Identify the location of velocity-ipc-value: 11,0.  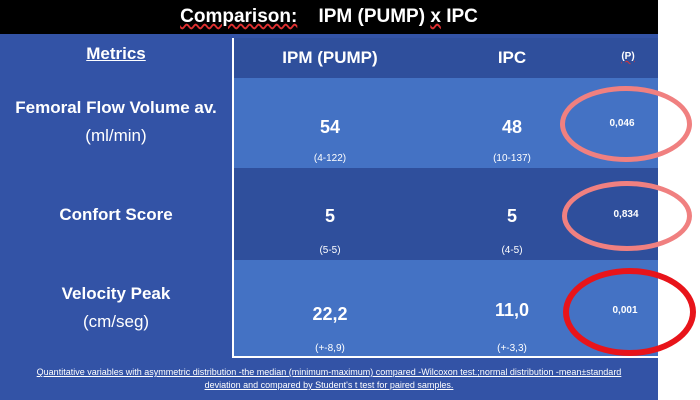
(512, 310).